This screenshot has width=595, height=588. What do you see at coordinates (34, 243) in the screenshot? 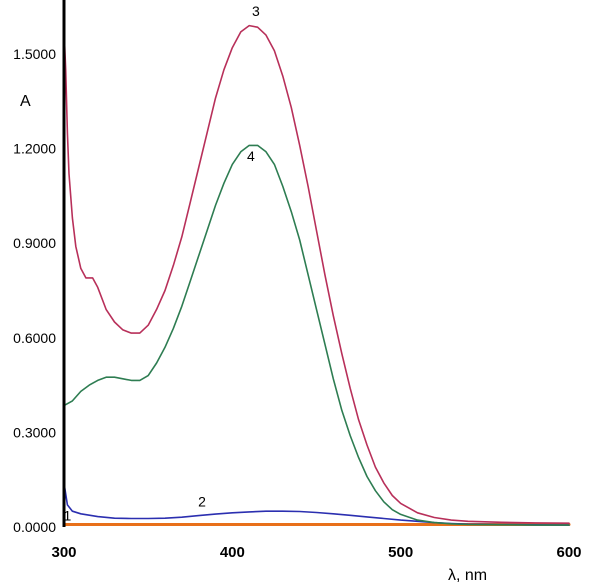
I see `y-tick-label: 0.9000` at bounding box center [34, 243].